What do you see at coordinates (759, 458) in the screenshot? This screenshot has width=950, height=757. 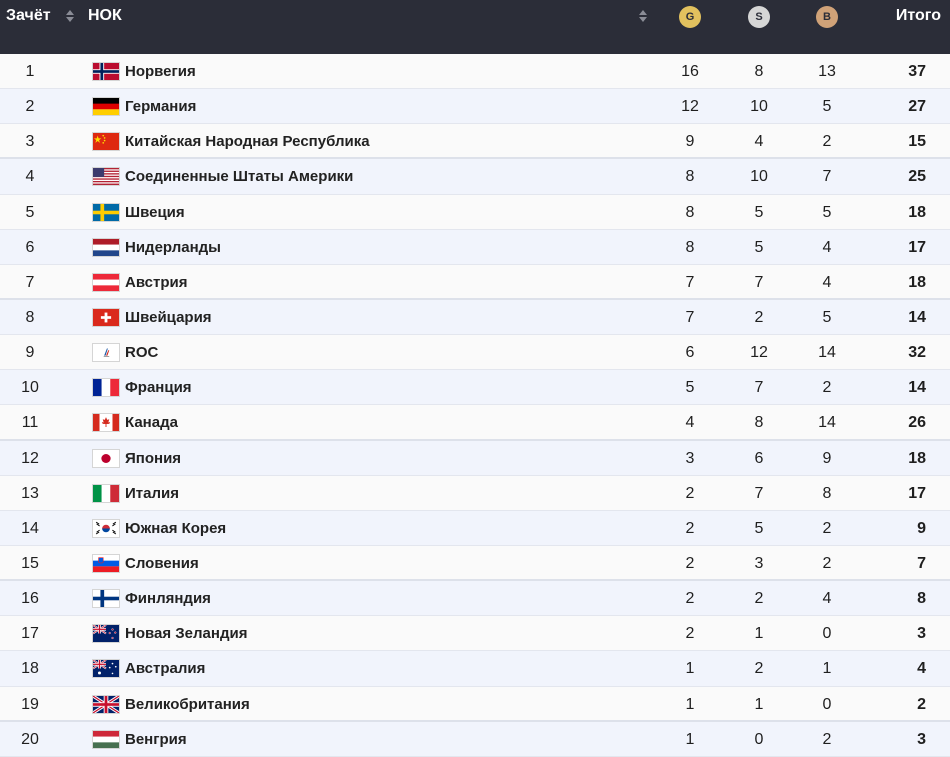 I see `silver-count: 6` at bounding box center [759, 458].